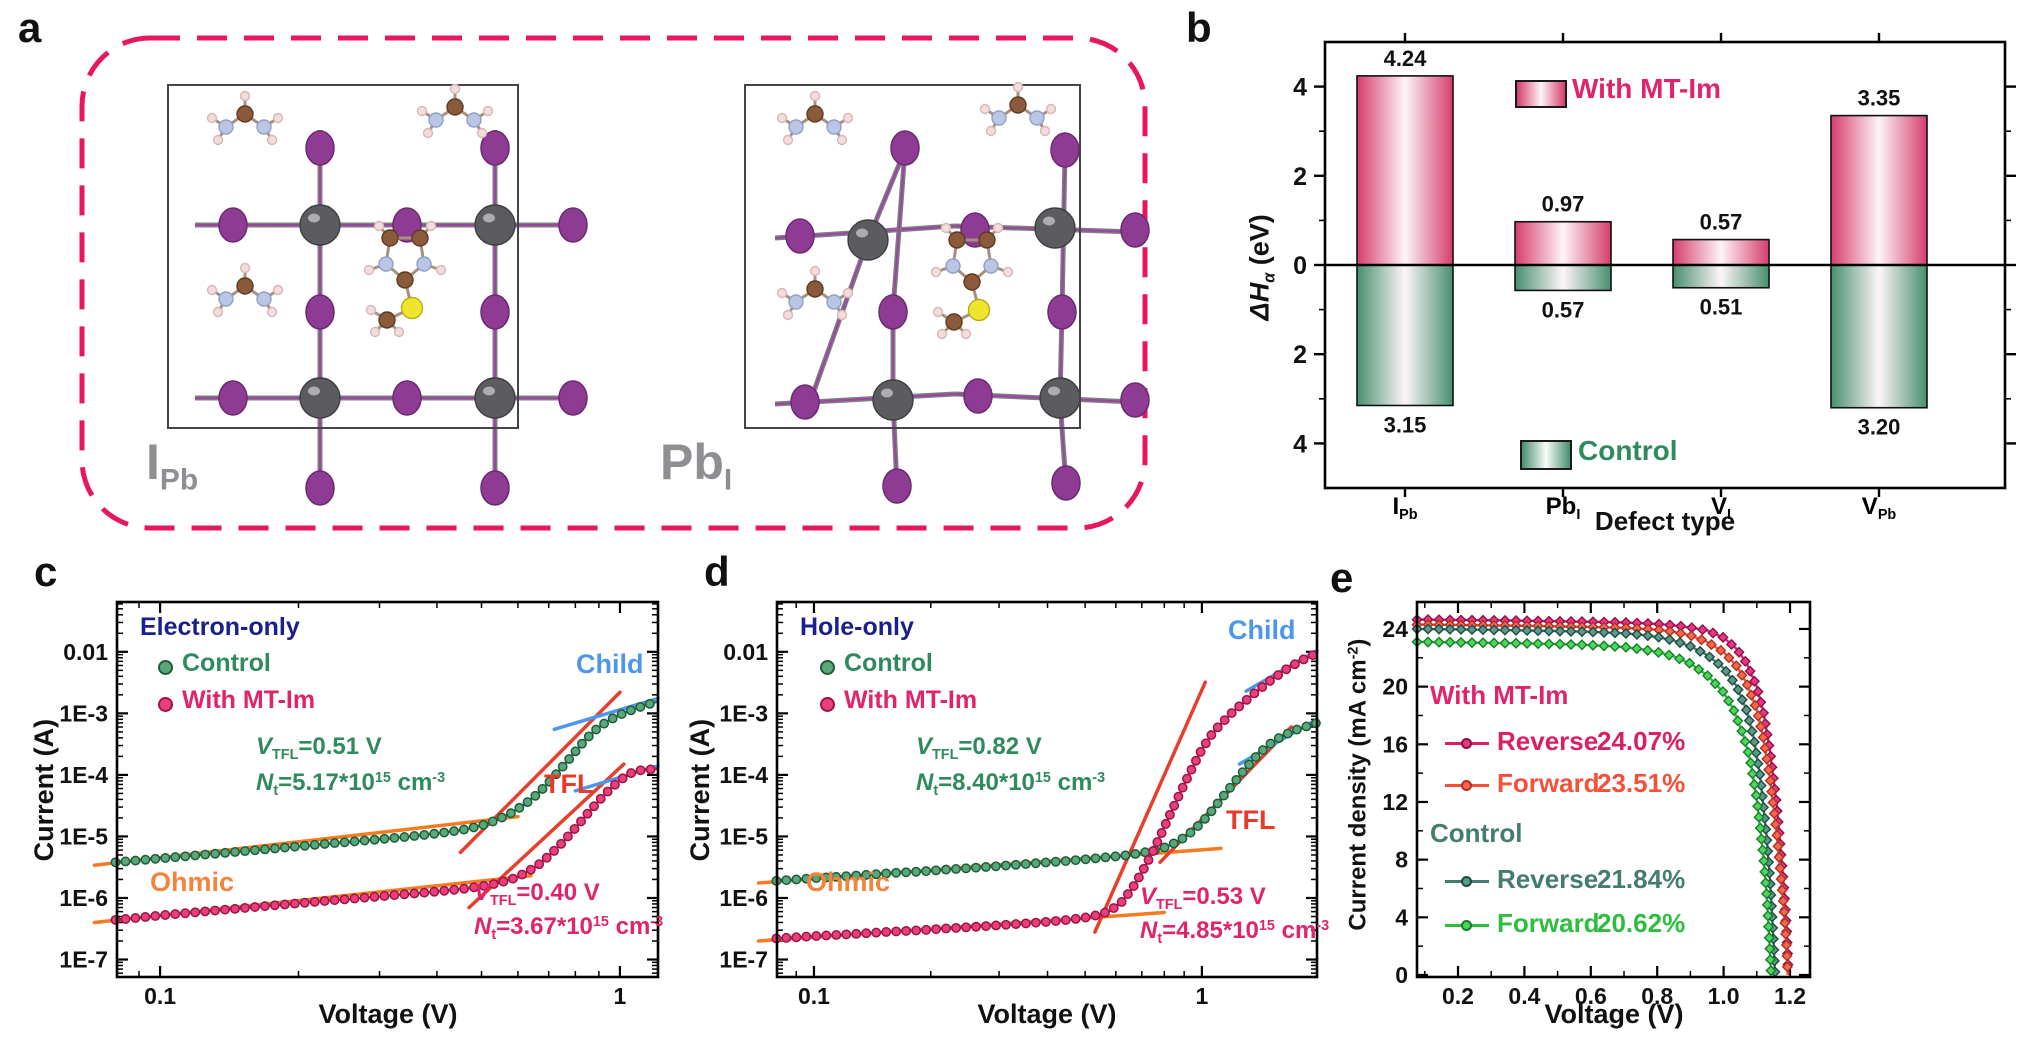 This screenshot has width=2017, height=1042. Describe the element at coordinates (1563, 278) in the screenshot. I see `bar-control` at that location.